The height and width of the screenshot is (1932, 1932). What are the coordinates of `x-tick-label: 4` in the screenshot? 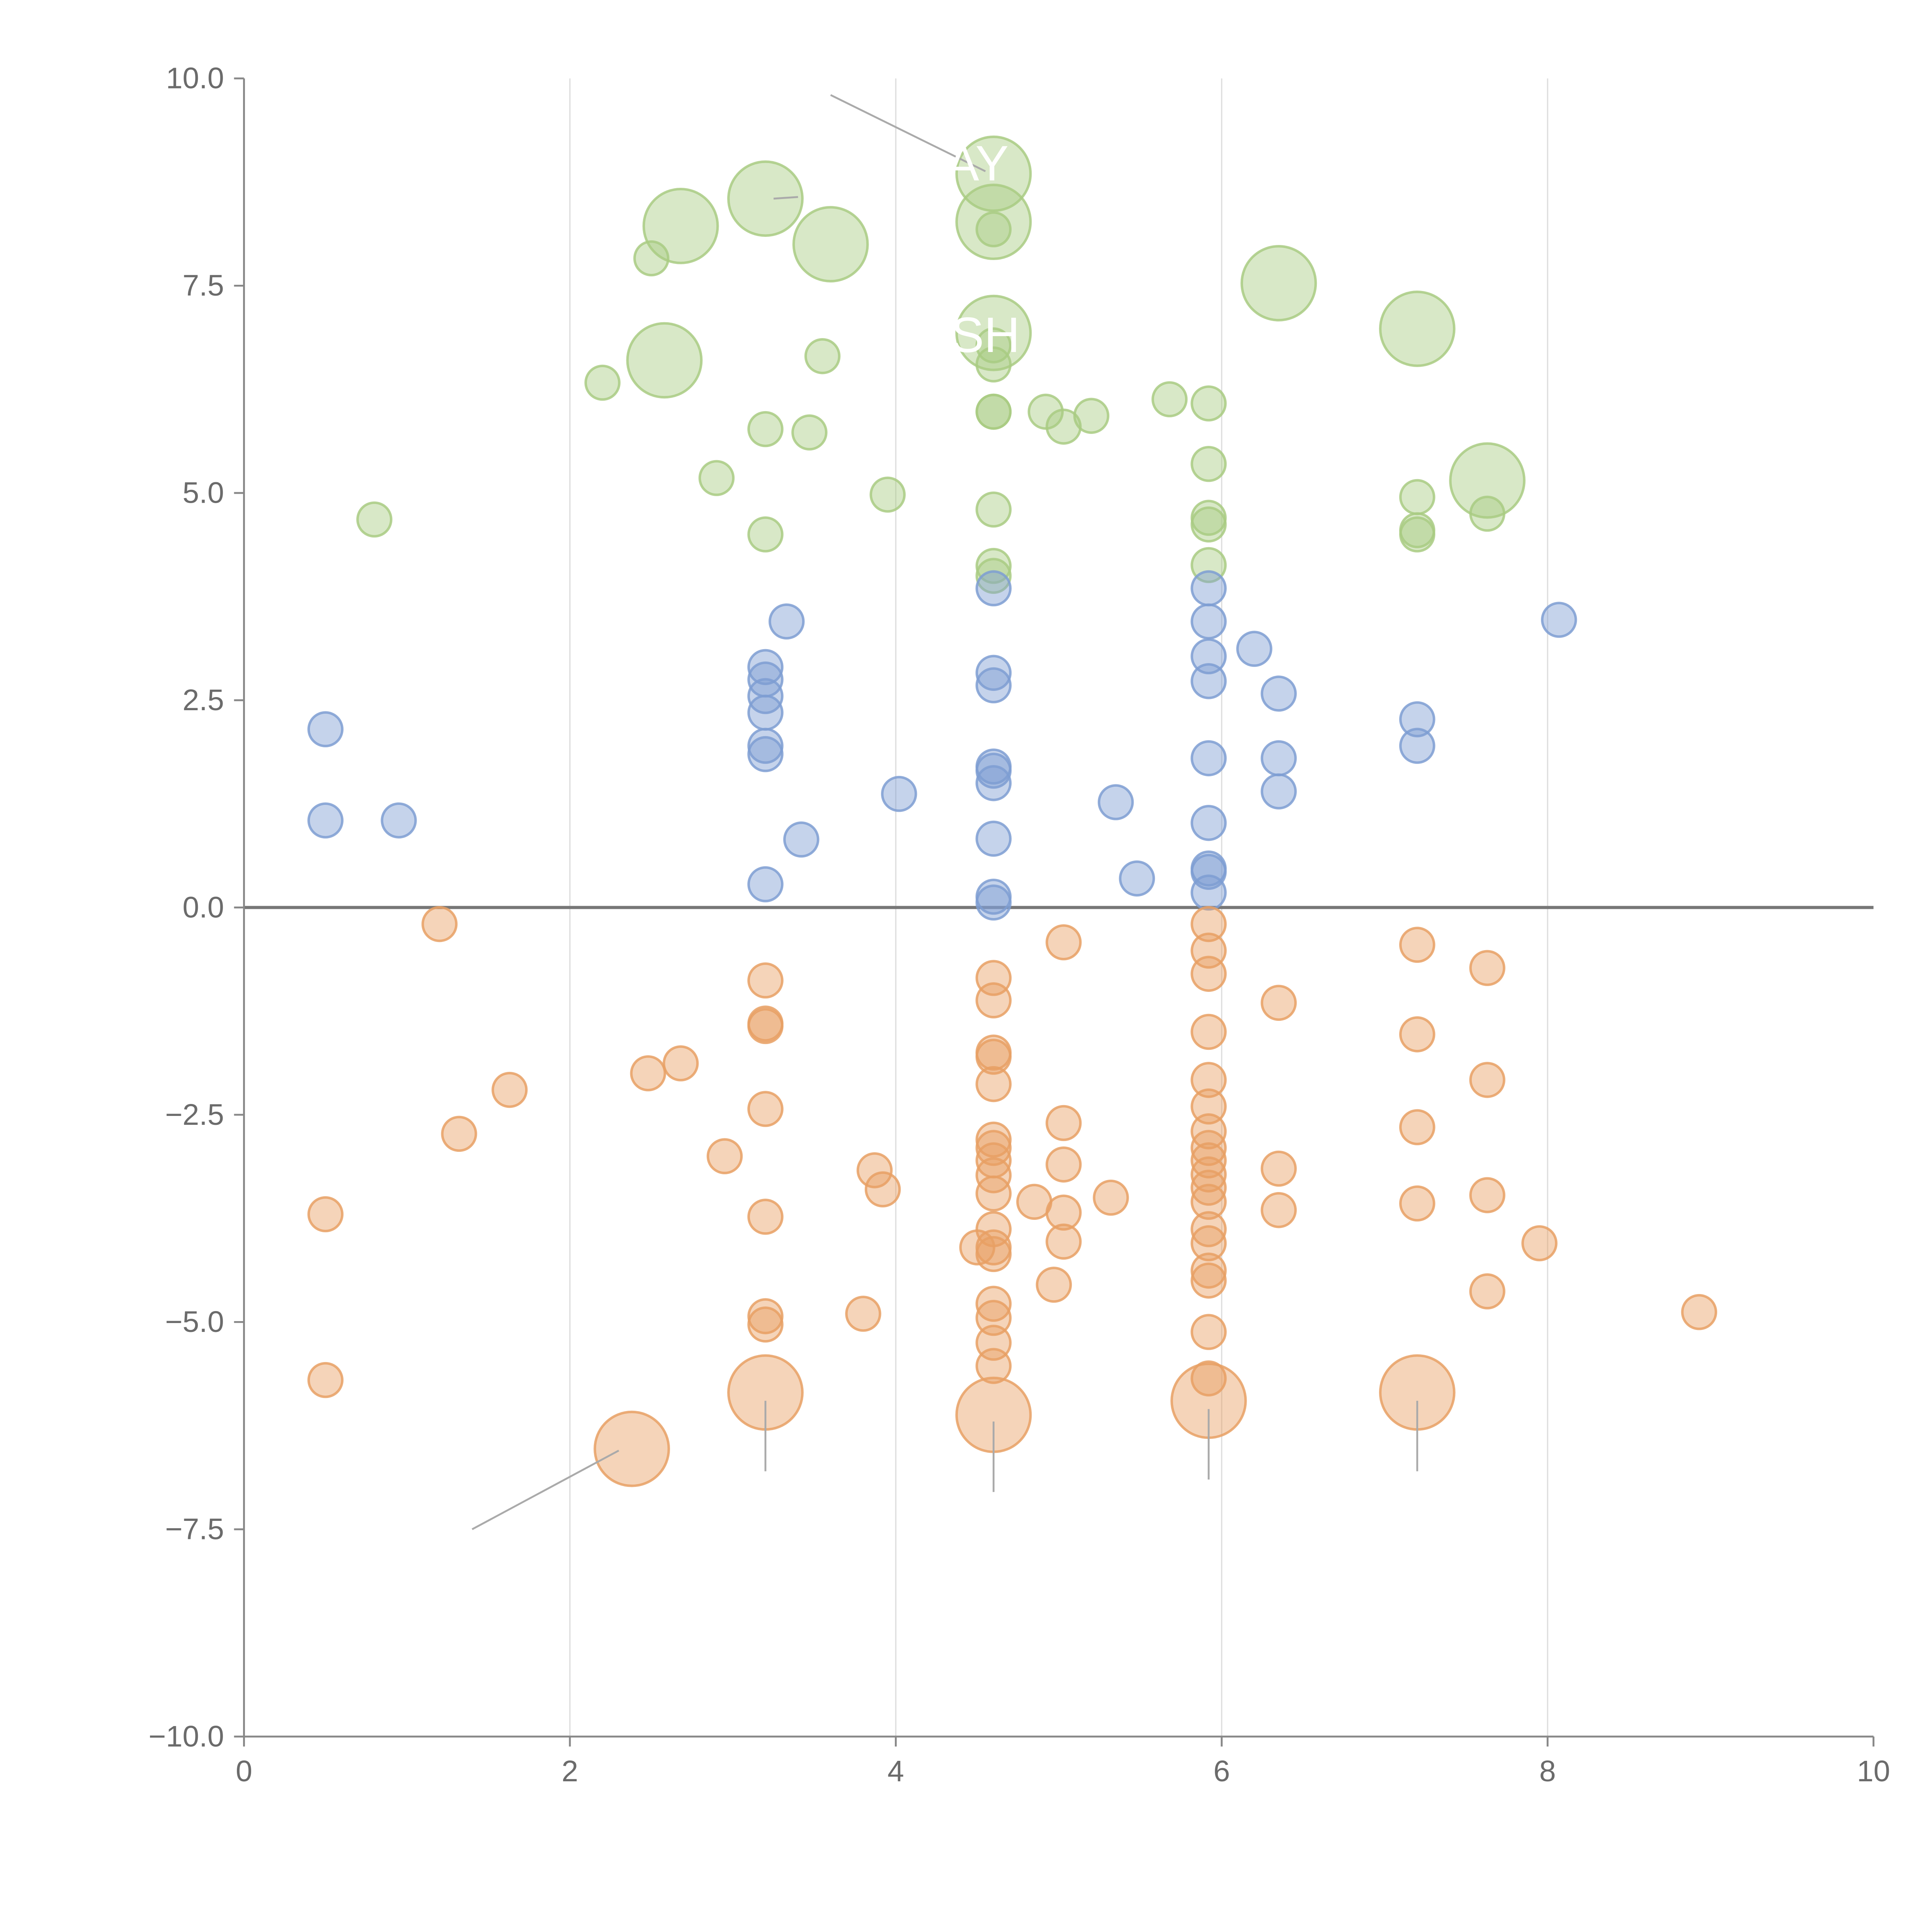 It's located at (896, 1771).